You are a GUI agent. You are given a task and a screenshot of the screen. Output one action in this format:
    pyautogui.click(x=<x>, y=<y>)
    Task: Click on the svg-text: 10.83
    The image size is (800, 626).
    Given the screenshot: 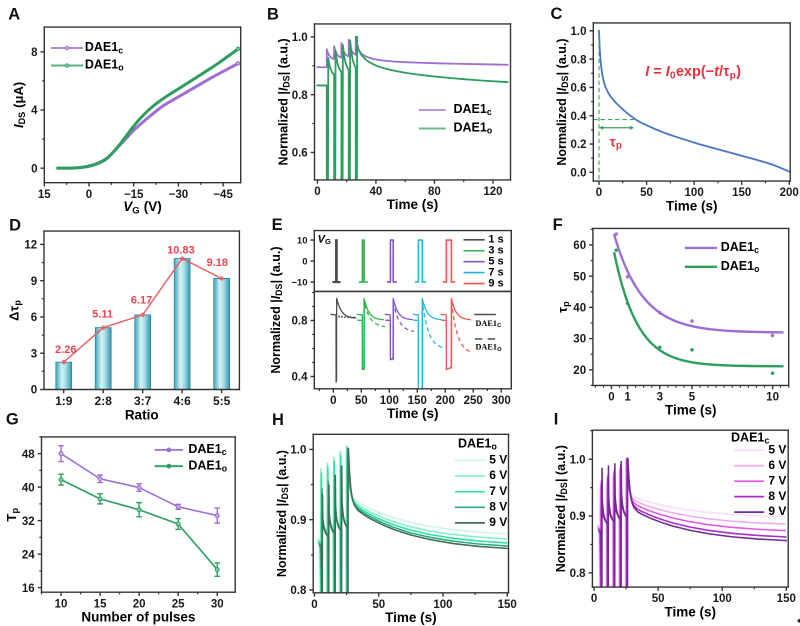 What is the action you would take?
    pyautogui.click(x=181, y=250)
    